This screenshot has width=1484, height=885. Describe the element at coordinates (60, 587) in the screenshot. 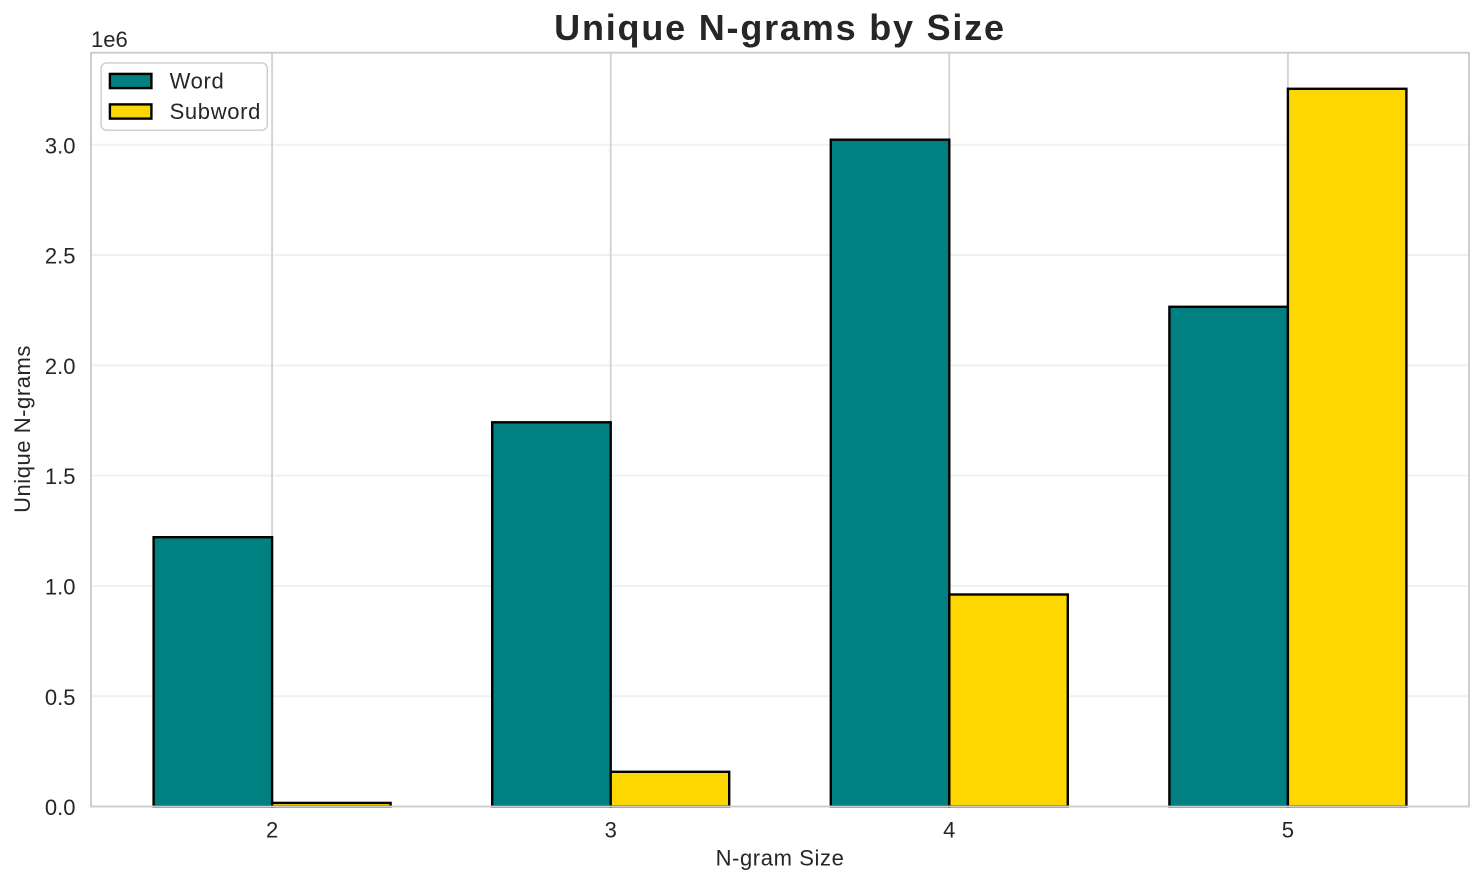

I see `svg-text: 1.0` at that location.